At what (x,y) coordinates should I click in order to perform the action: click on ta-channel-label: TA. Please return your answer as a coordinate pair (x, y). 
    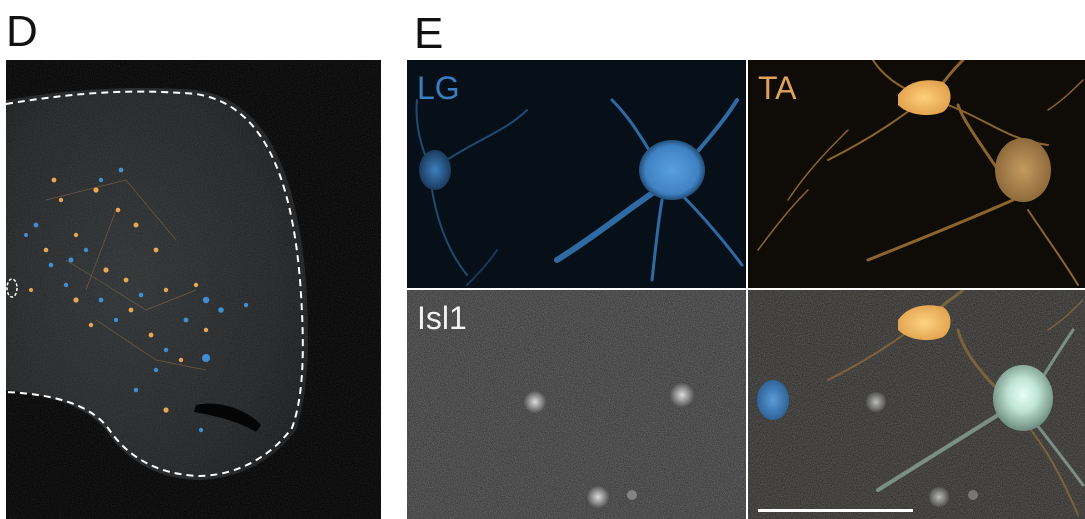
    Looking at the image, I should click on (777, 88).